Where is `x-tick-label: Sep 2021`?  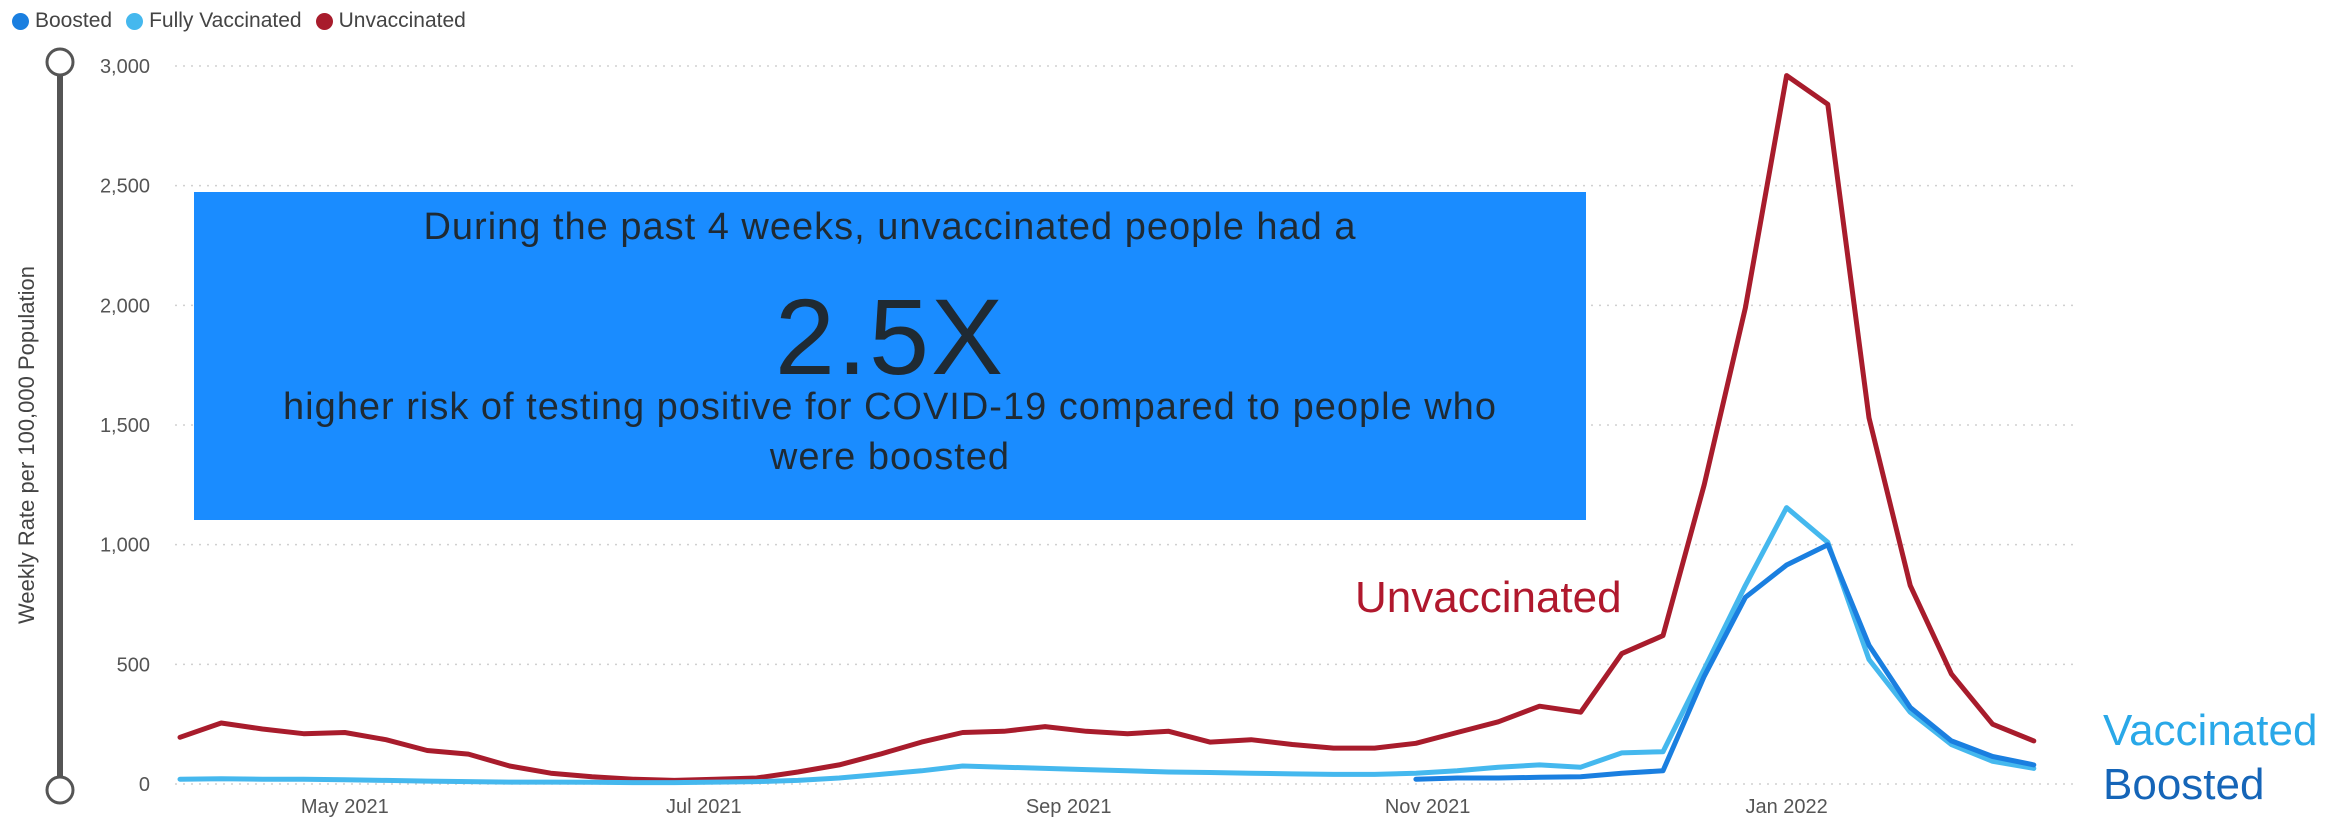 x-tick-label: Sep 2021 is located at coordinates (1069, 807).